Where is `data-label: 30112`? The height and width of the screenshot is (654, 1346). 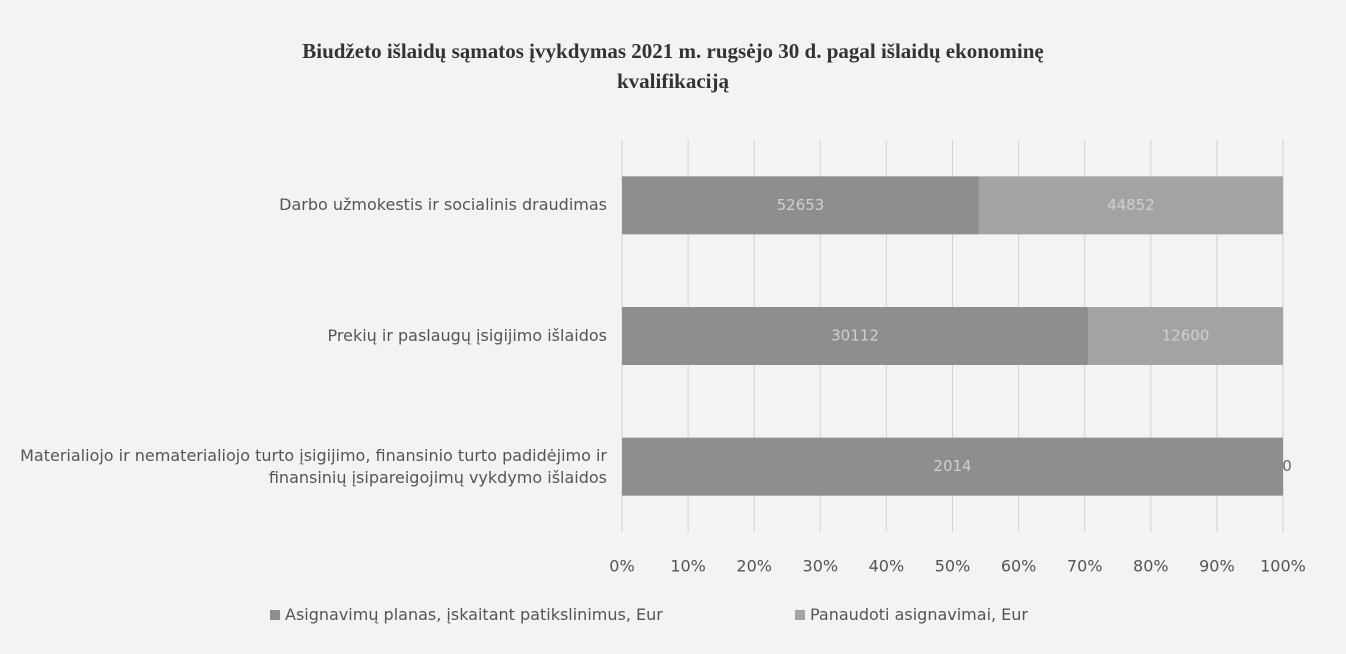 data-label: 30112 is located at coordinates (855, 336).